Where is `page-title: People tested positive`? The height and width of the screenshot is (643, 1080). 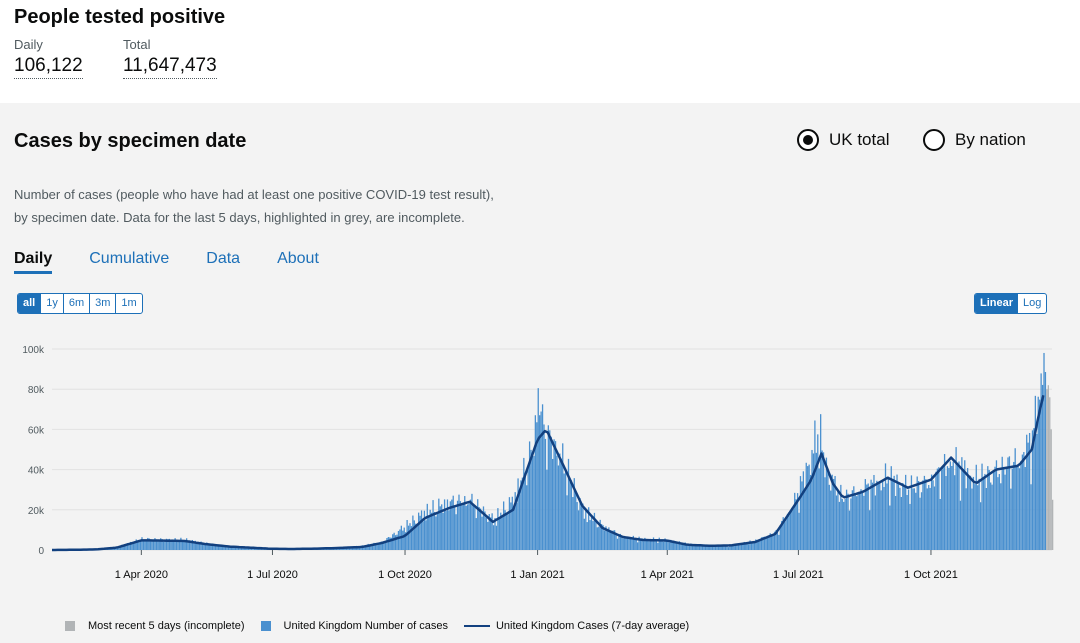 page-title: People tested positive is located at coordinates (120, 17).